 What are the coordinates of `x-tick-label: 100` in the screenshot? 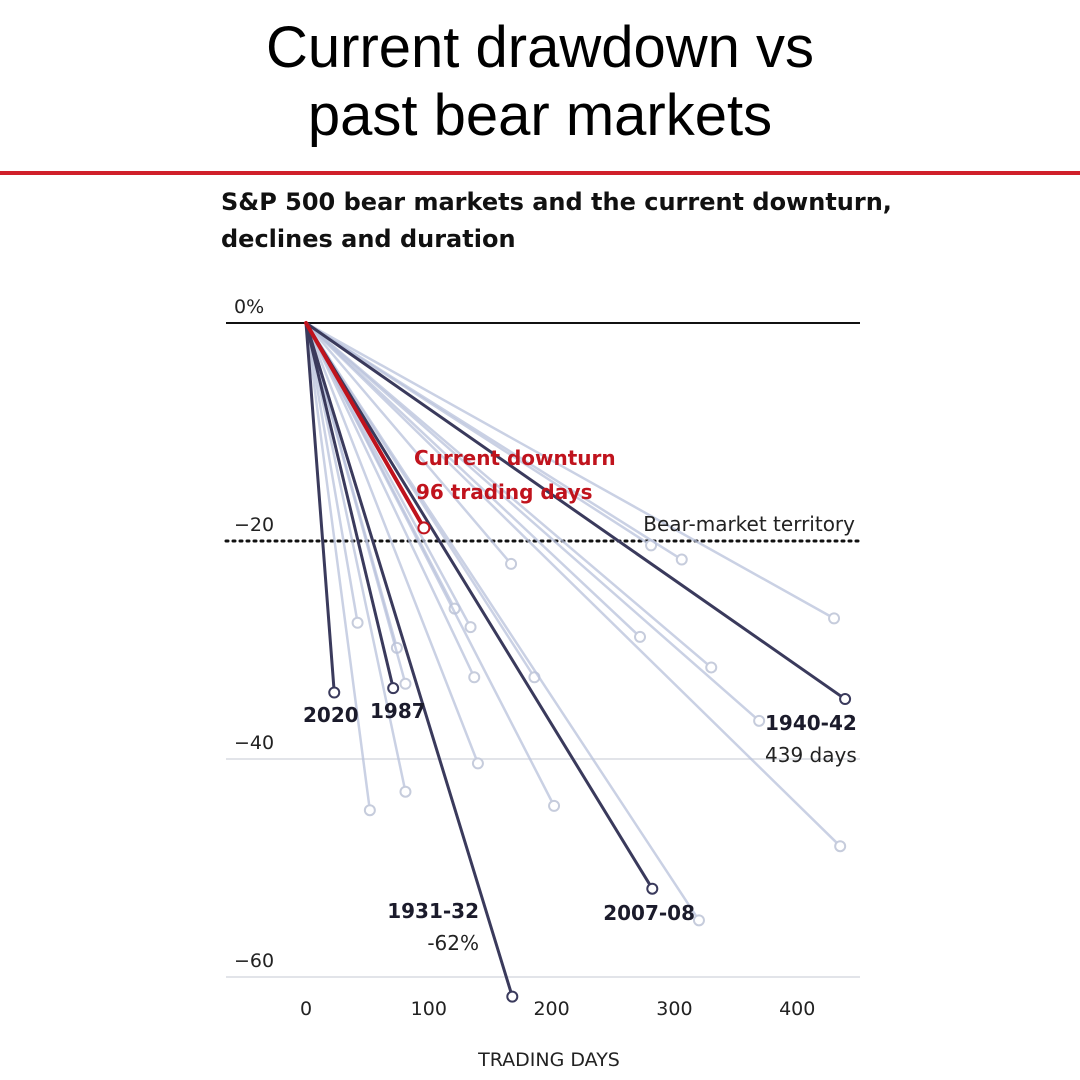 It's located at (429, 1009).